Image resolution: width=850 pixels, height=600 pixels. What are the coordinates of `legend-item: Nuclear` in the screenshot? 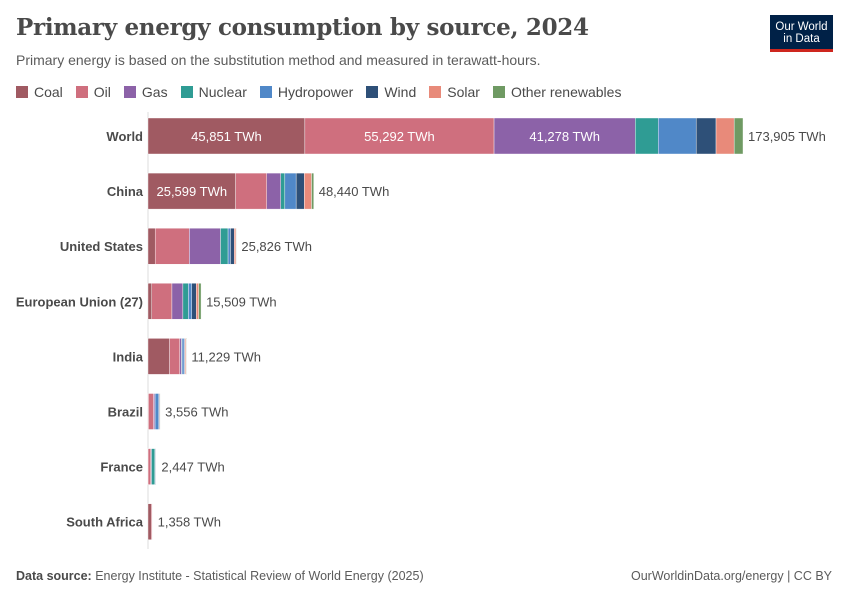 It's located at (213, 92).